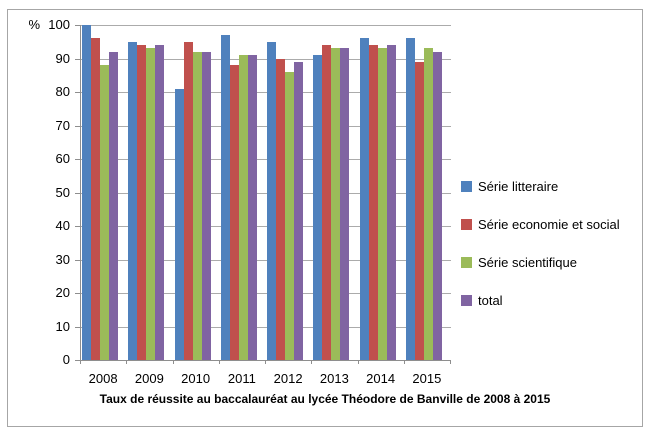 Image resolution: width=651 pixels, height=437 pixels. I want to click on legend-label: total, so click(490, 300).